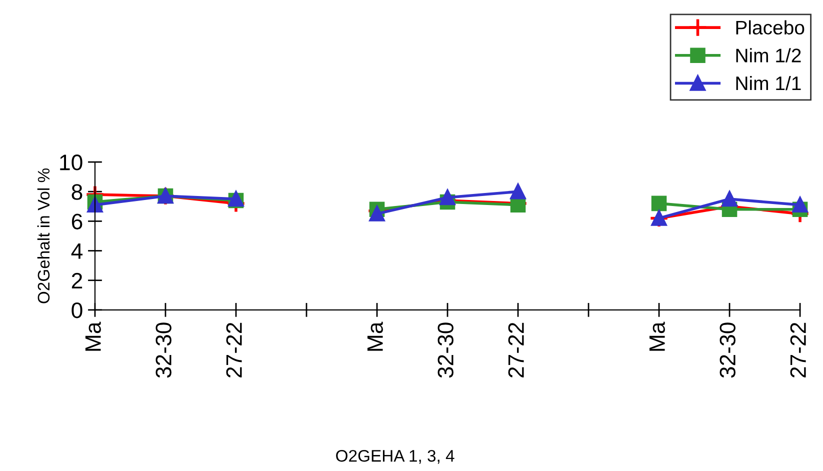  I want to click on x-axis-title: O2GEHA 1, 3, 4, so click(395, 457).